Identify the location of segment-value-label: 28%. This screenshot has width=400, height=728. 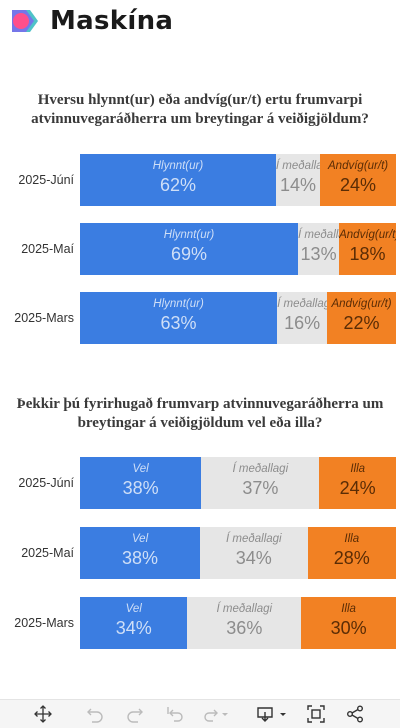
(351, 558).